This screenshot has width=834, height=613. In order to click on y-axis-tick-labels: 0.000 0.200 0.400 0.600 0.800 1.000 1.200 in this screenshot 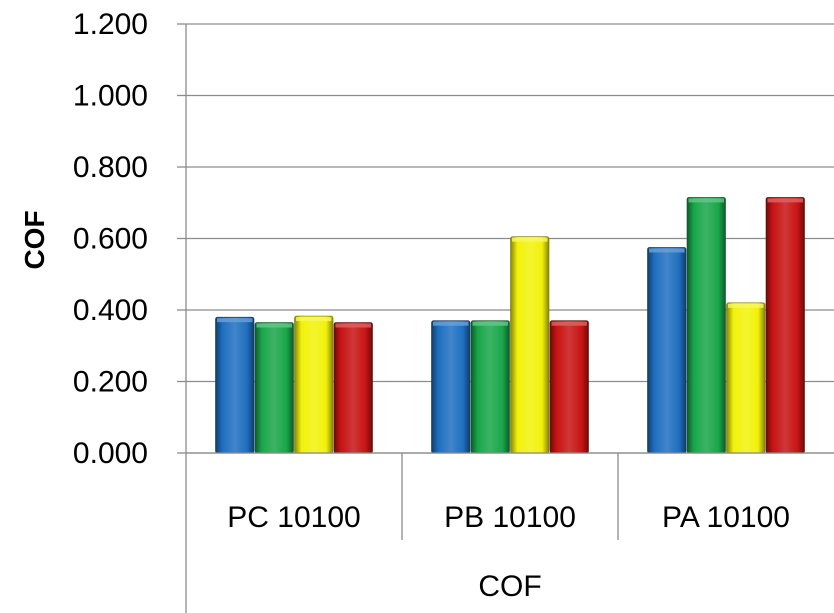, I will do `click(110, 239)`.